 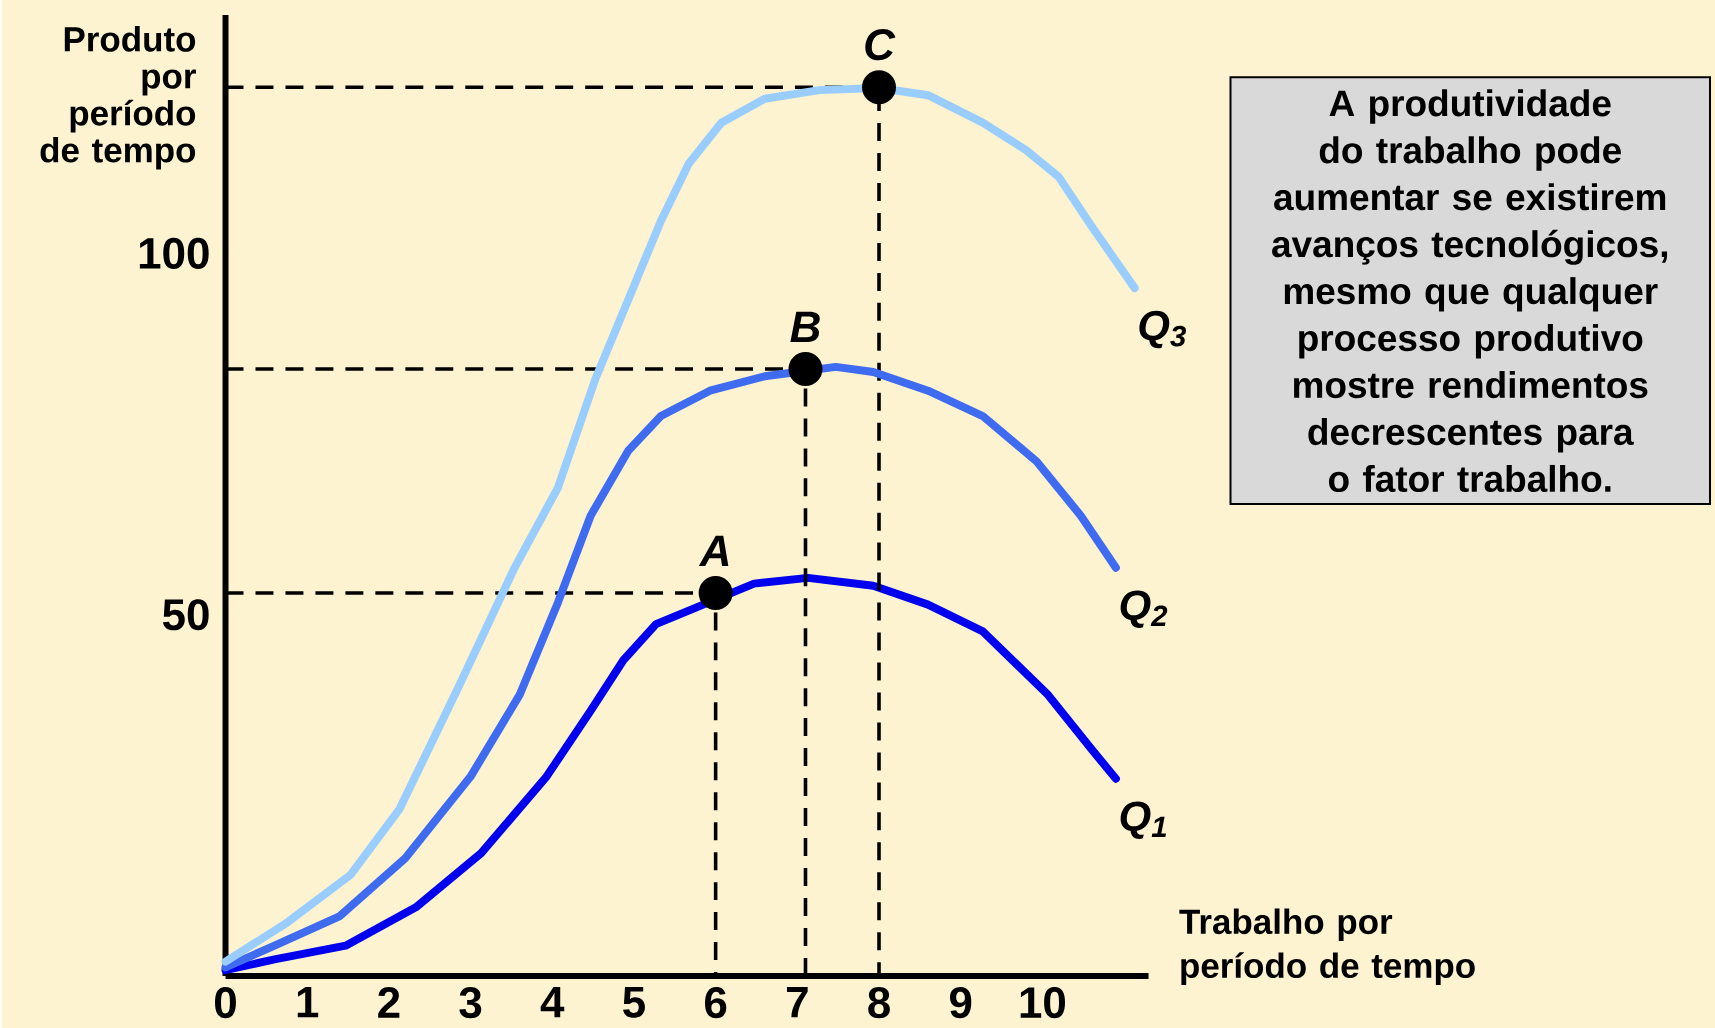 What do you see at coordinates (1143, 820) in the screenshot?
I see `series-label: Q$_{1}$` at bounding box center [1143, 820].